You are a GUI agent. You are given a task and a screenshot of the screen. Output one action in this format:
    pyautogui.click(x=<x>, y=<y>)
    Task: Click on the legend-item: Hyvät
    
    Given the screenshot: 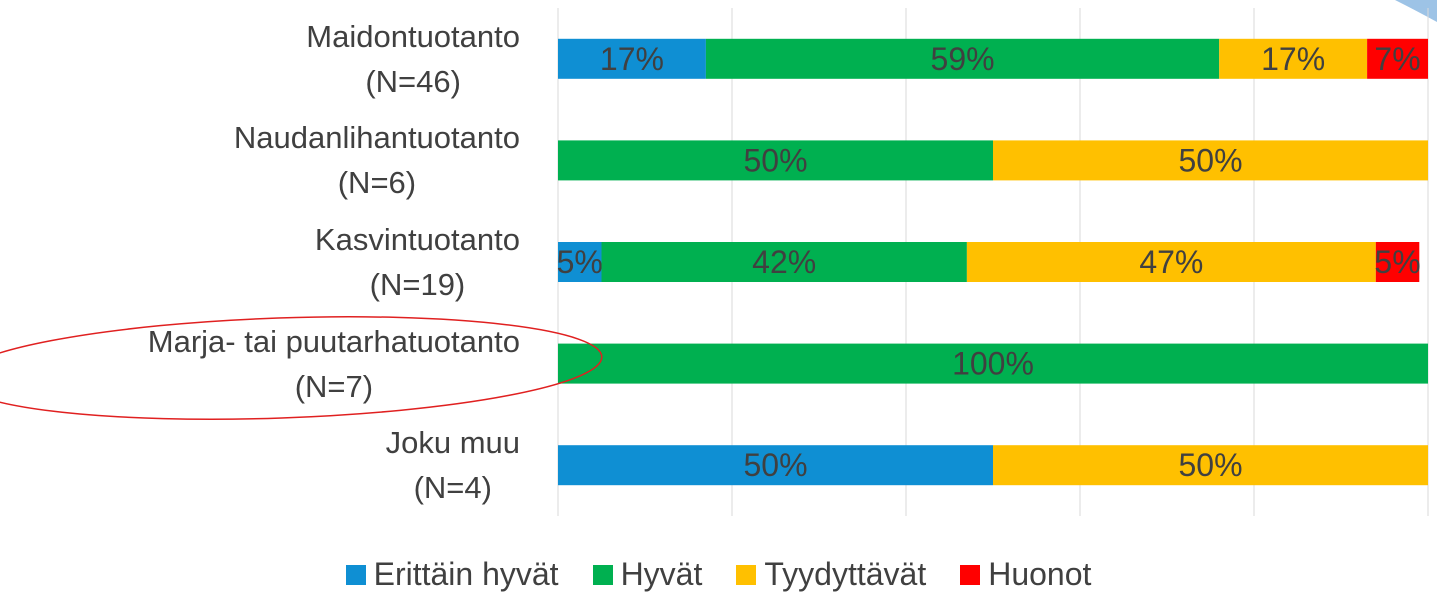 What is the action you would take?
    pyautogui.click(x=647, y=574)
    